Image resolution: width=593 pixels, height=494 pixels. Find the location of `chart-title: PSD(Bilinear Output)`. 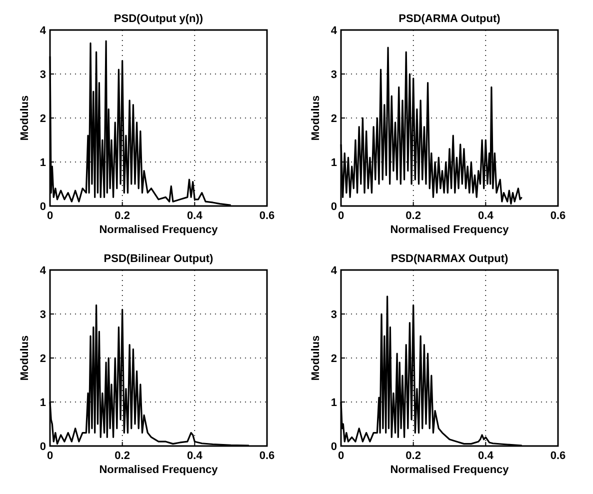

chart-title: PSD(Bilinear Output) is located at coordinates (159, 259).